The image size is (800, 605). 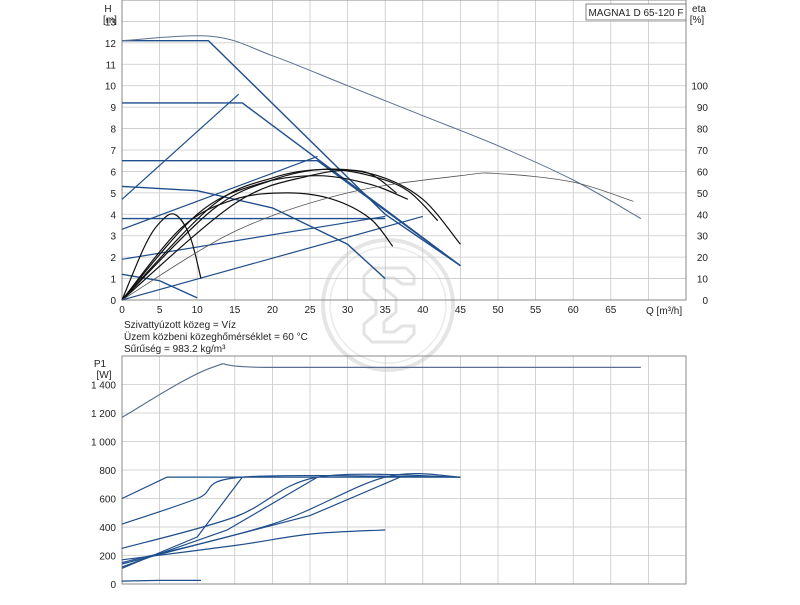 I want to click on x-tick-label: 35, so click(x=386, y=310).